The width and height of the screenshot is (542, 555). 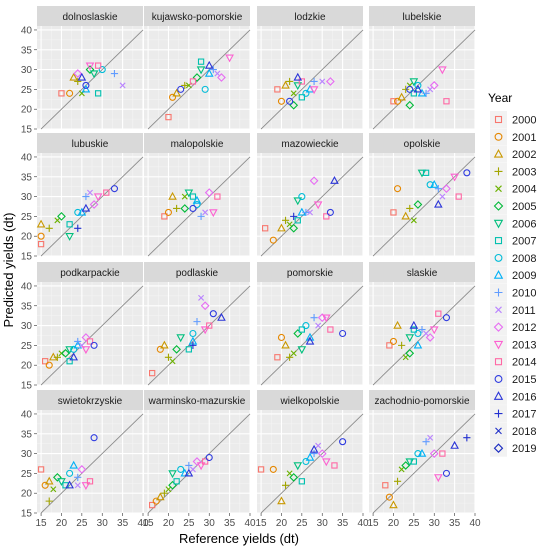 What do you see at coordinates (513, 344) in the screenshot?
I see `legend-entry: 2013` at bounding box center [513, 344].